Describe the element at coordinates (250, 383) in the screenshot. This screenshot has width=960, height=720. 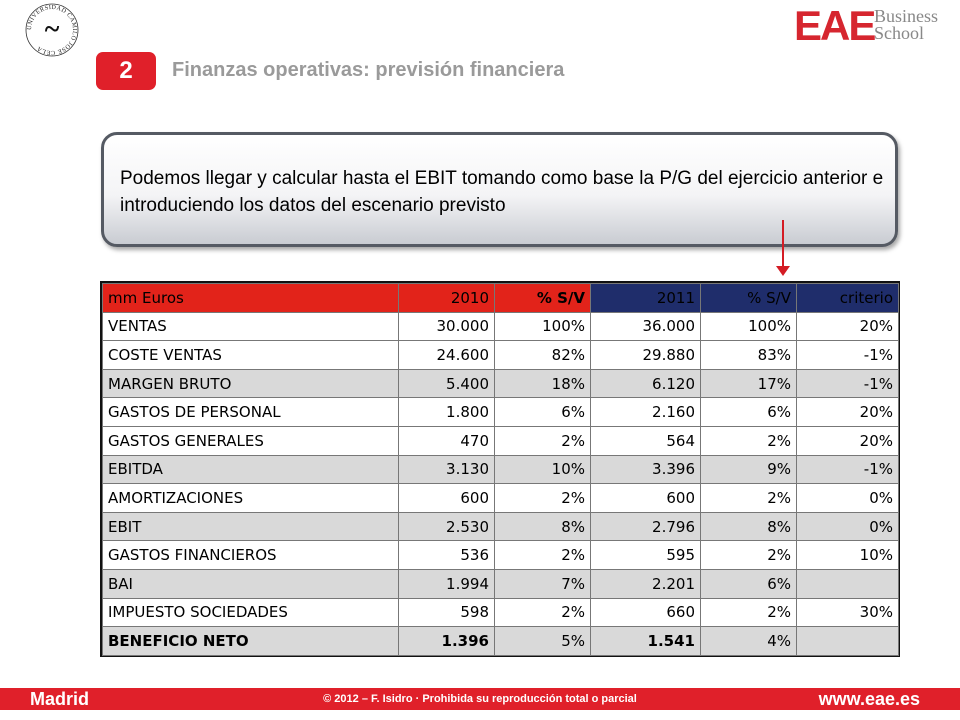
I see `cell-row-label: MARGEN BRUTO` at that location.